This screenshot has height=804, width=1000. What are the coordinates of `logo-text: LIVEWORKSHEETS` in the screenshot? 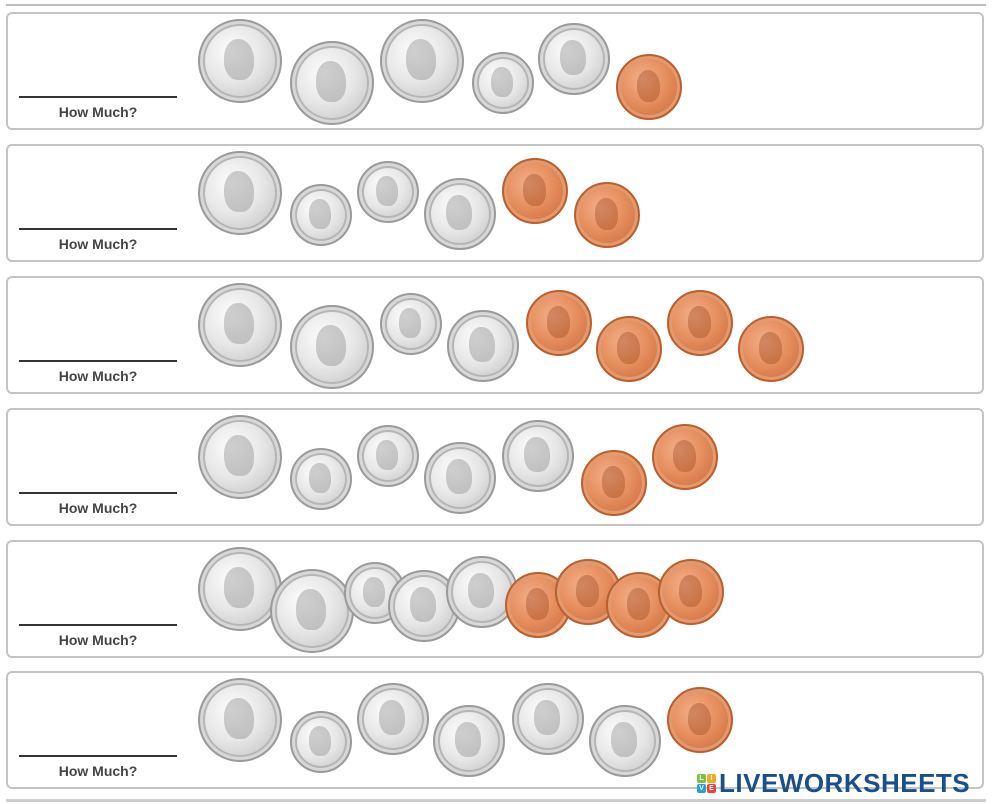 It's located at (845, 783).